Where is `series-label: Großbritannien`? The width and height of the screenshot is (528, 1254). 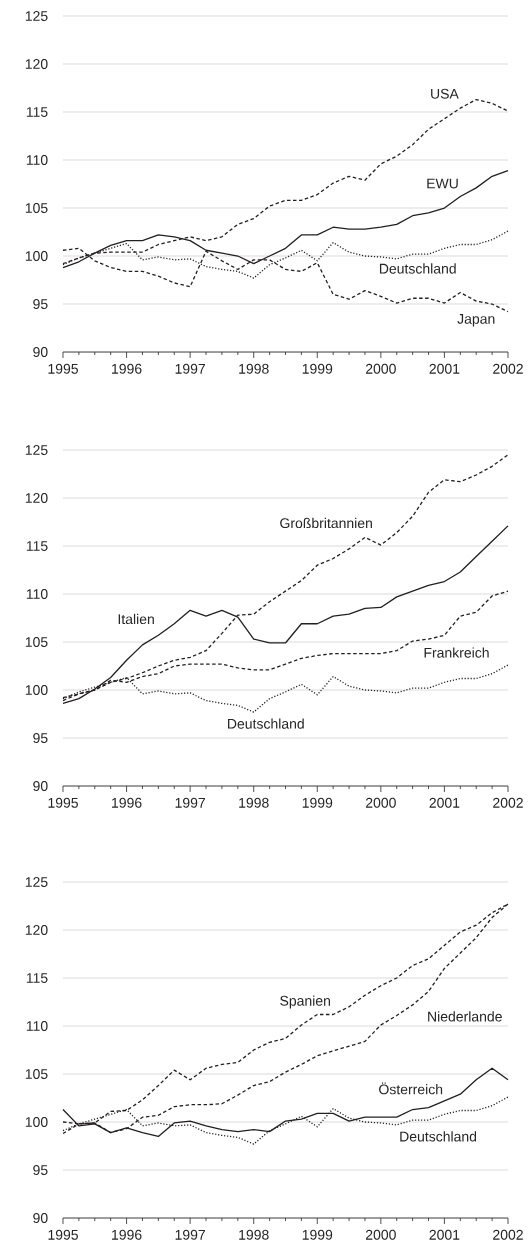 series-label: Großbritannien is located at coordinates (326, 523).